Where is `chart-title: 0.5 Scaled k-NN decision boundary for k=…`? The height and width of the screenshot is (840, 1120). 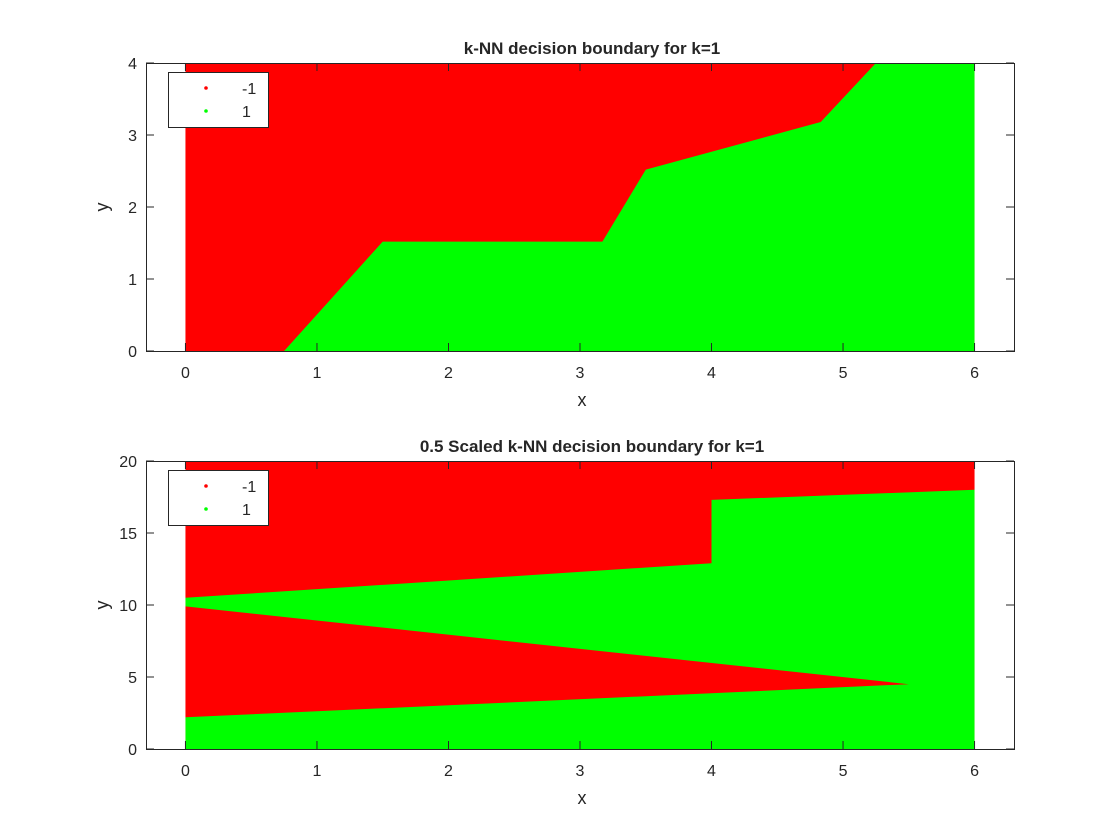
chart-title: 0.5 Scaled k-NN decision boundary for k=… is located at coordinates (592, 446).